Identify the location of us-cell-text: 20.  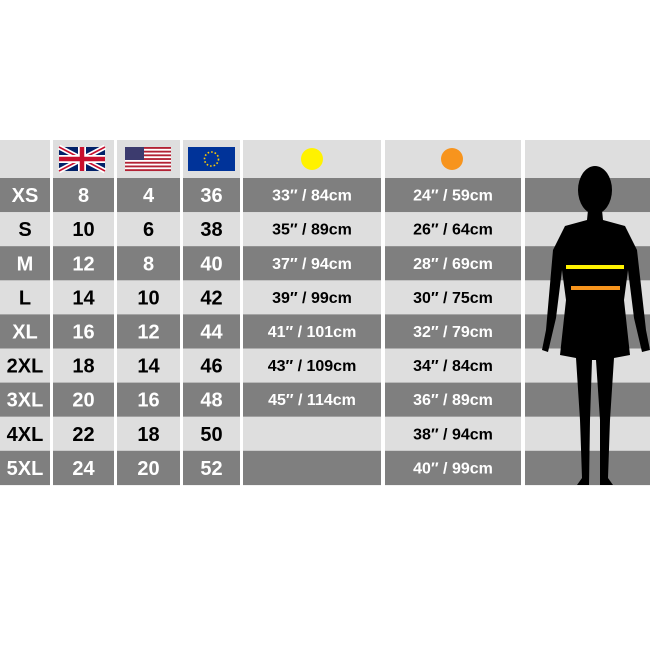
(148, 469).